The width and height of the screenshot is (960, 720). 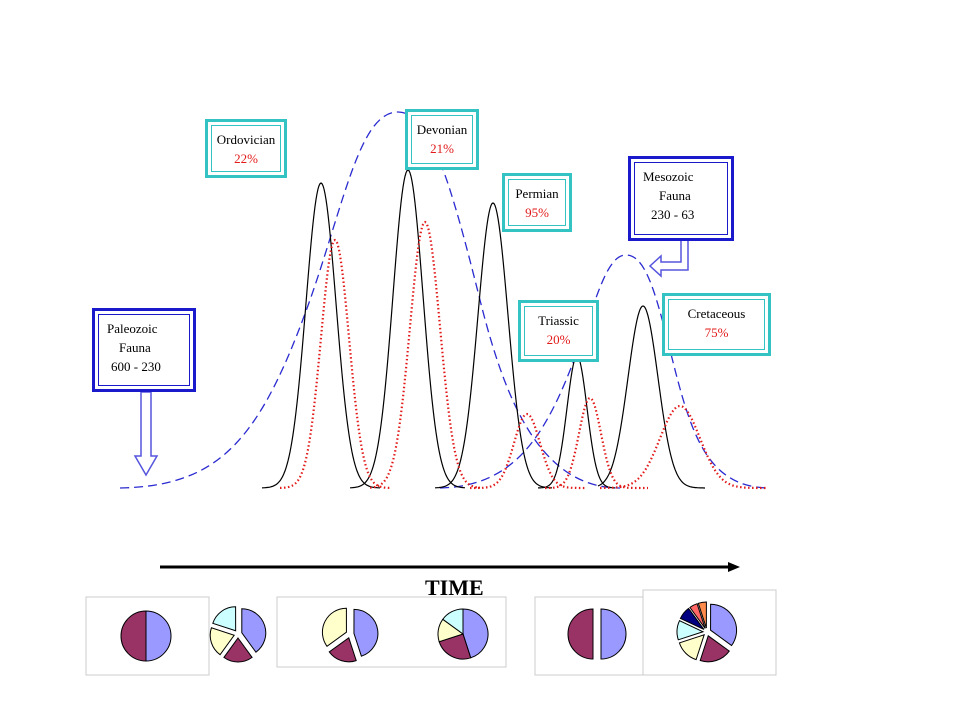 What do you see at coordinates (246, 158) in the screenshot?
I see `ordovician-percent: 22%` at bounding box center [246, 158].